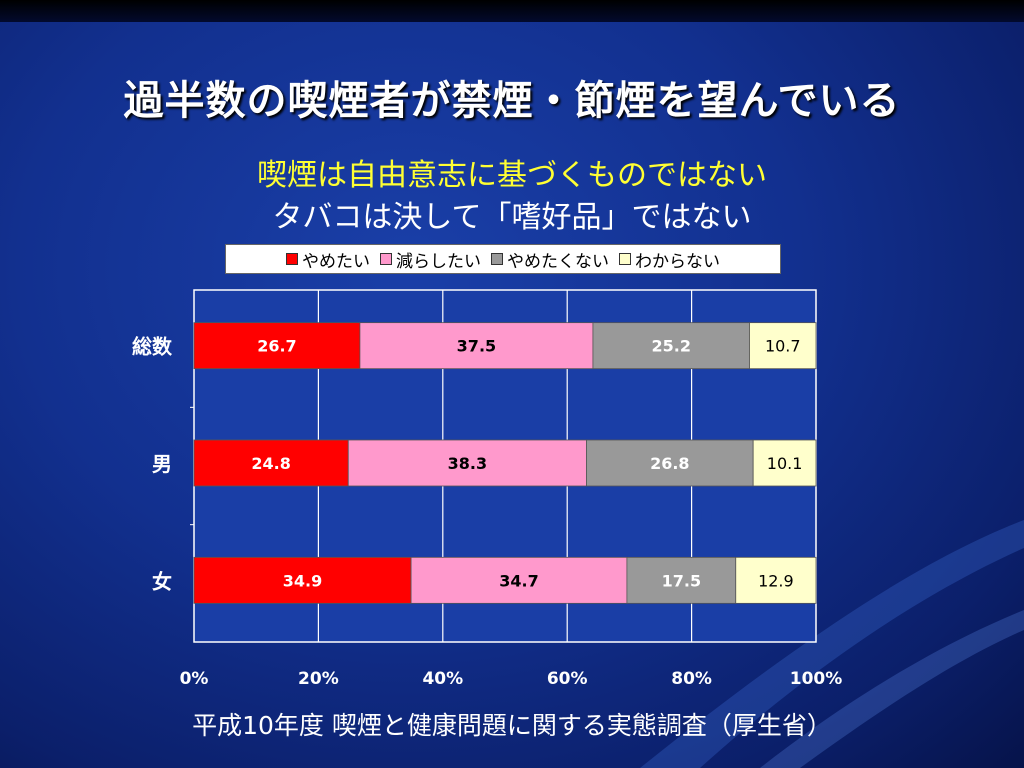 The width and height of the screenshot is (1024, 768). I want to click on data-label: 38.3, so click(467, 463).